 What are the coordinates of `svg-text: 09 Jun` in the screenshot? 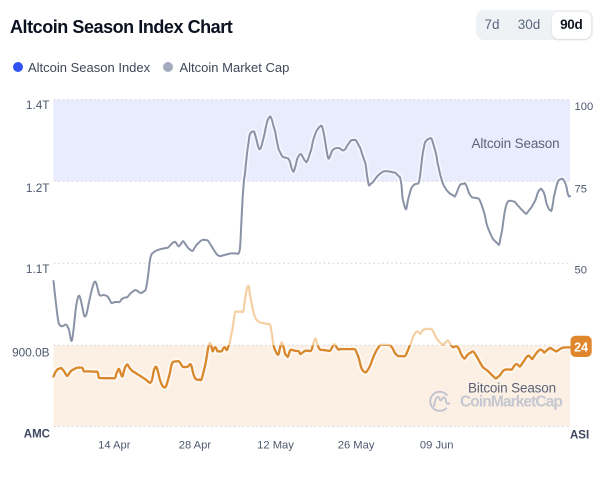 It's located at (437, 446).